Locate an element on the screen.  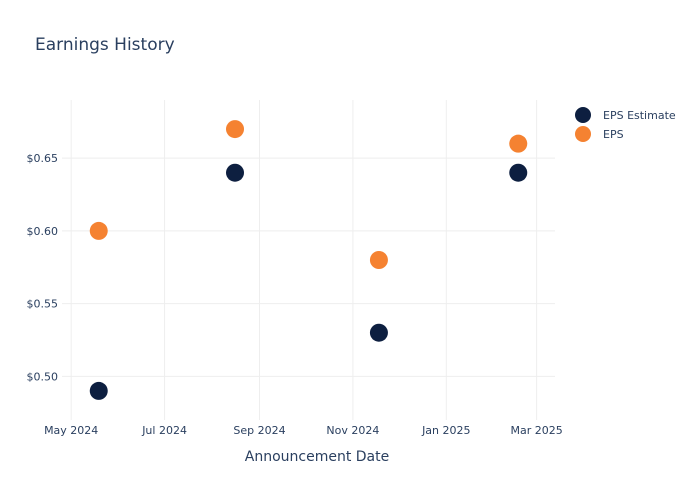
x-tick-label: Sep 2024 is located at coordinates (259, 430).